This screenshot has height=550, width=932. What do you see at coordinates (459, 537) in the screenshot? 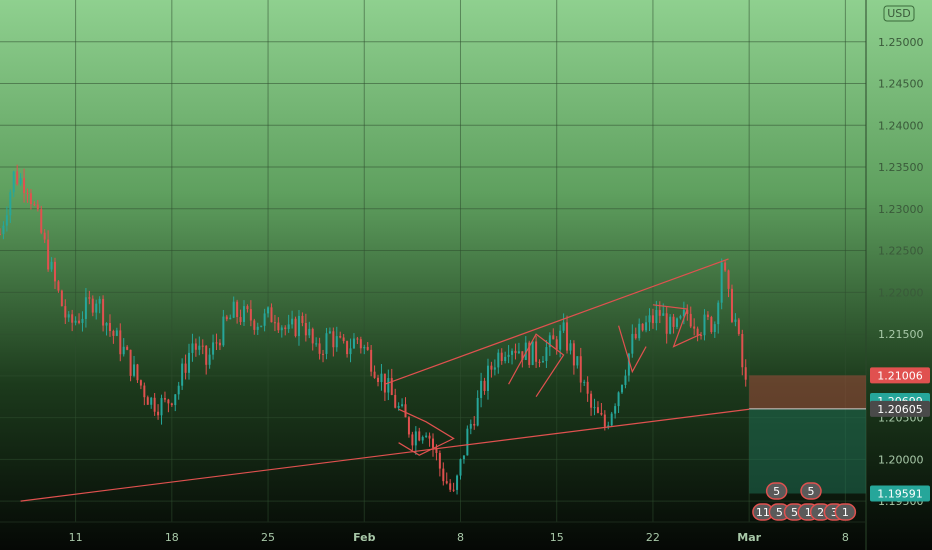
I see `time-axis: 11 18 25 Feb 8 15 22 Mar 8` at bounding box center [459, 537].